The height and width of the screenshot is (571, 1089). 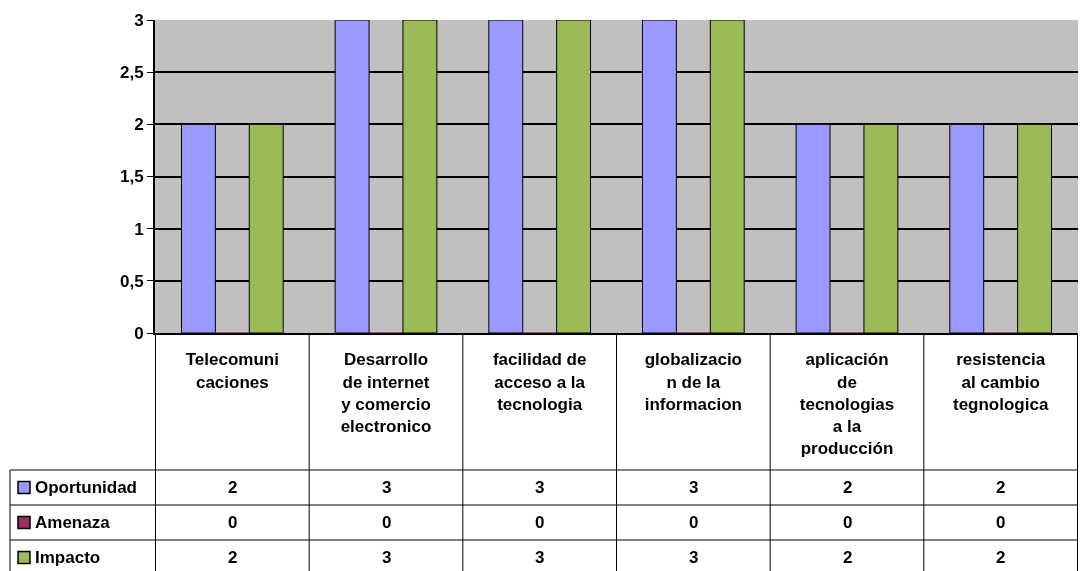 What do you see at coordinates (86, 487) in the screenshot?
I see `legend-label: Oportunidad` at bounding box center [86, 487].